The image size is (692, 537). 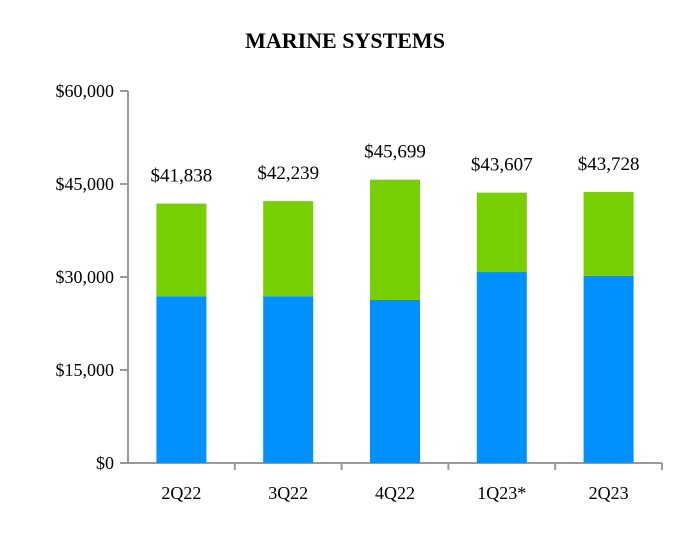 What do you see at coordinates (501, 493) in the screenshot?
I see `x-tick-label: 1Q23*` at bounding box center [501, 493].